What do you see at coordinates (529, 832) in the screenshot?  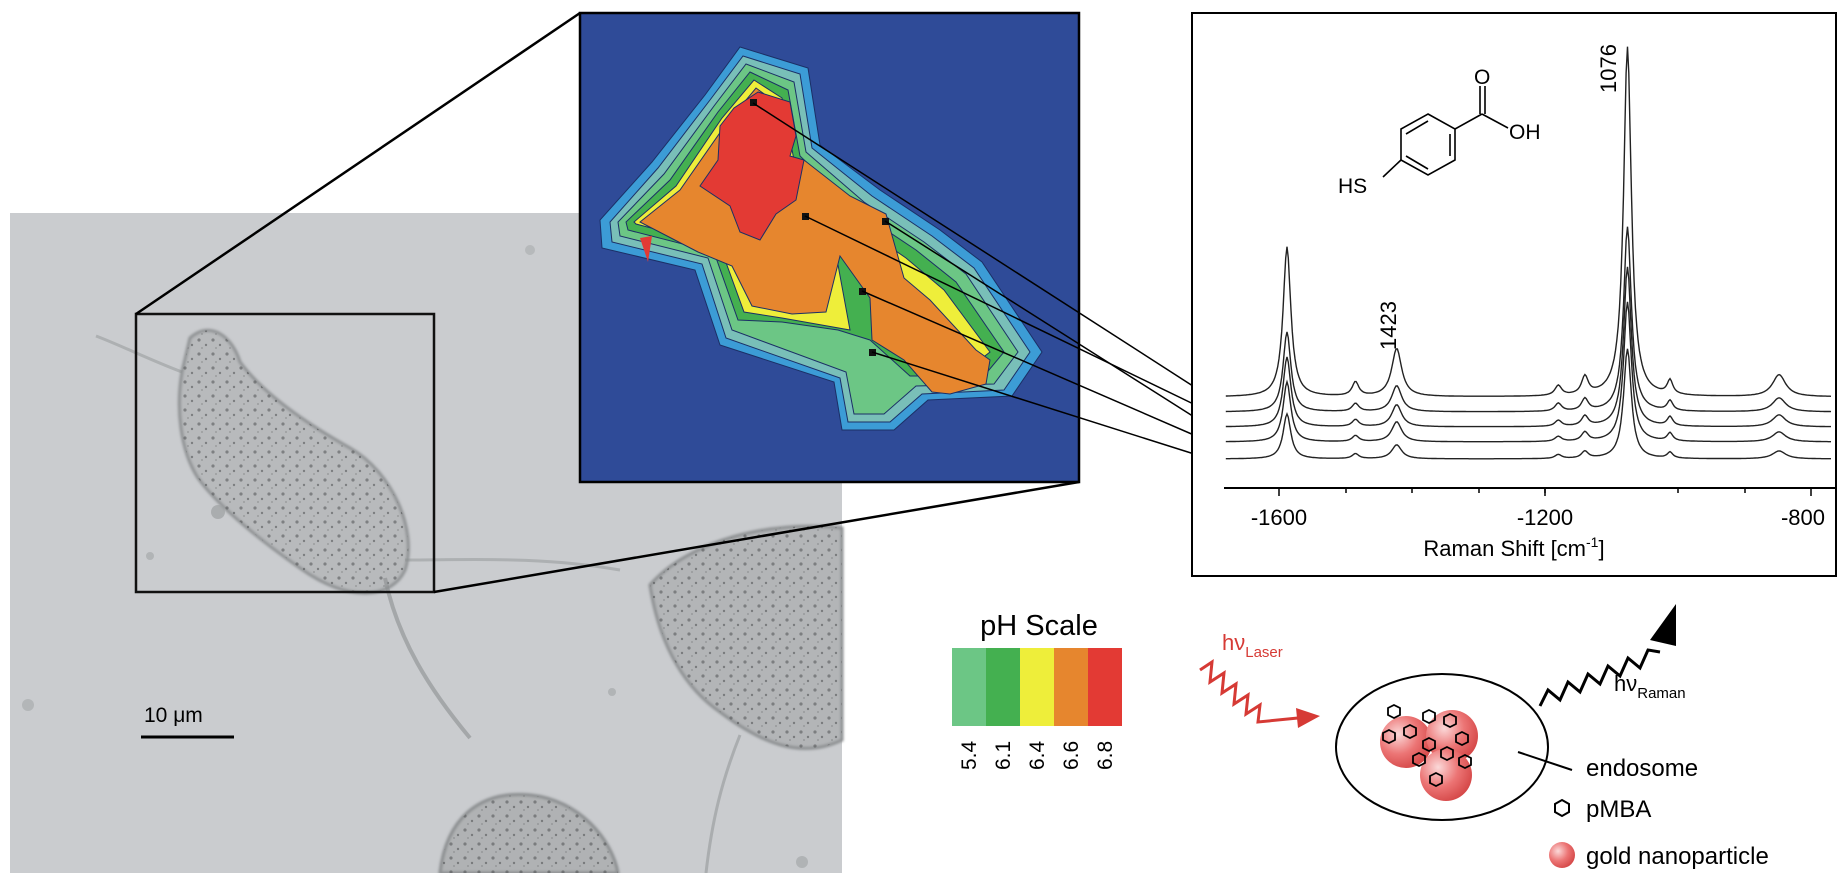 I see `cell-bottom` at bounding box center [529, 832].